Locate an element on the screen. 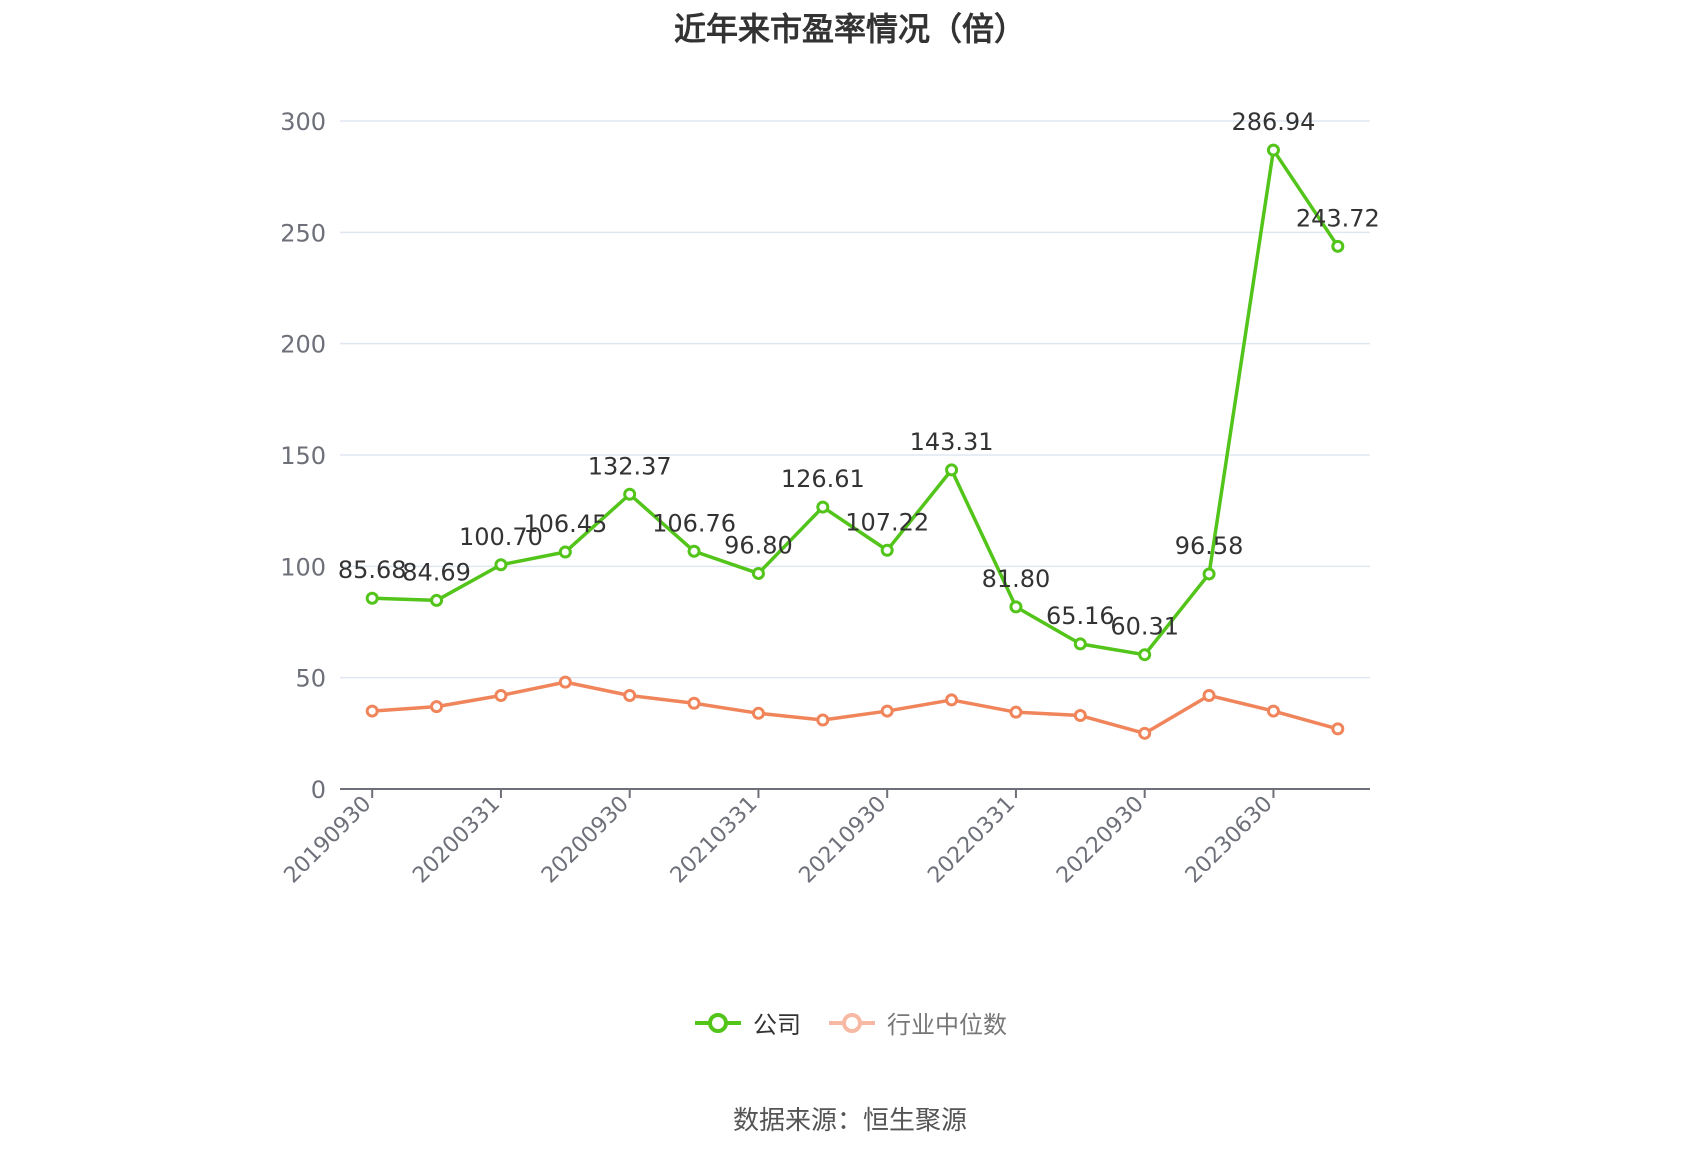  data-label: 84.69 is located at coordinates (436, 572).